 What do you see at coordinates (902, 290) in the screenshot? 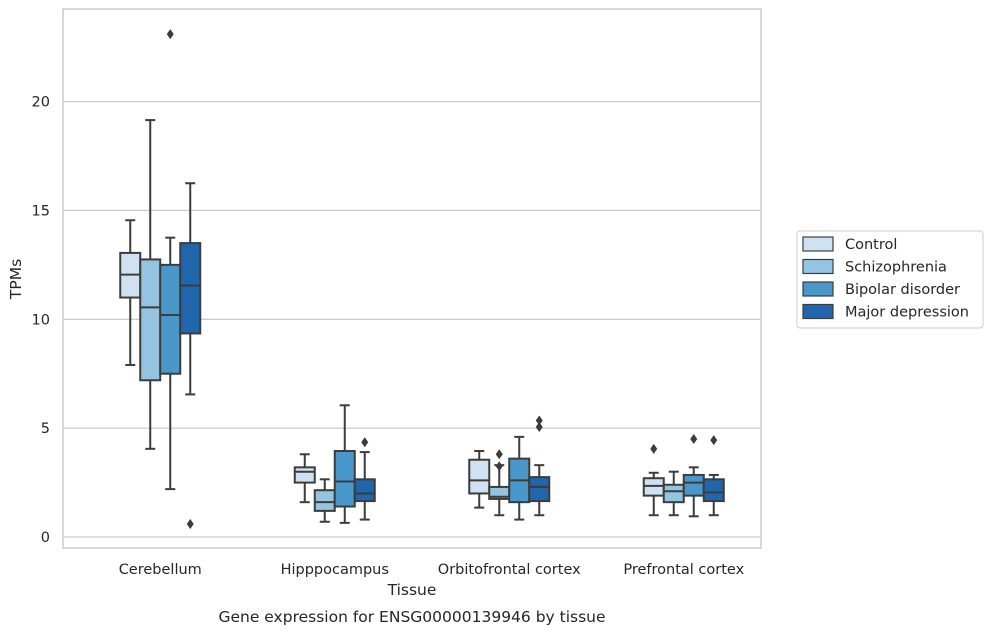
I see `legend-label-2: Bipolar disorder` at bounding box center [902, 290].